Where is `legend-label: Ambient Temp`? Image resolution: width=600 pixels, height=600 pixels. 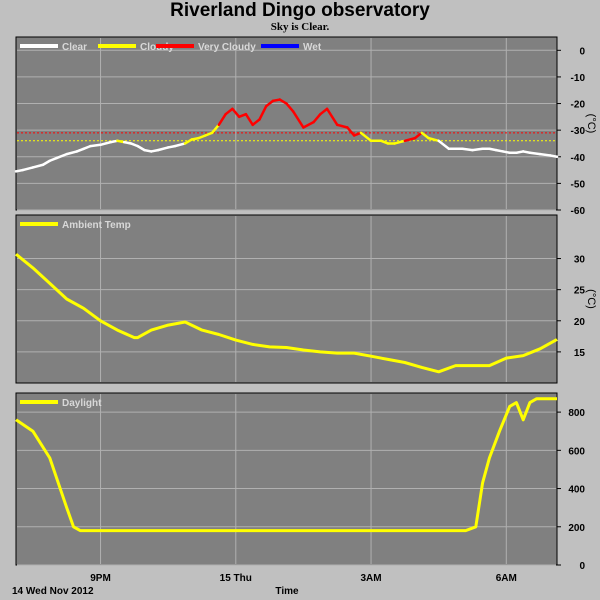
legend-label: Ambient Temp is located at coordinates (96, 225).